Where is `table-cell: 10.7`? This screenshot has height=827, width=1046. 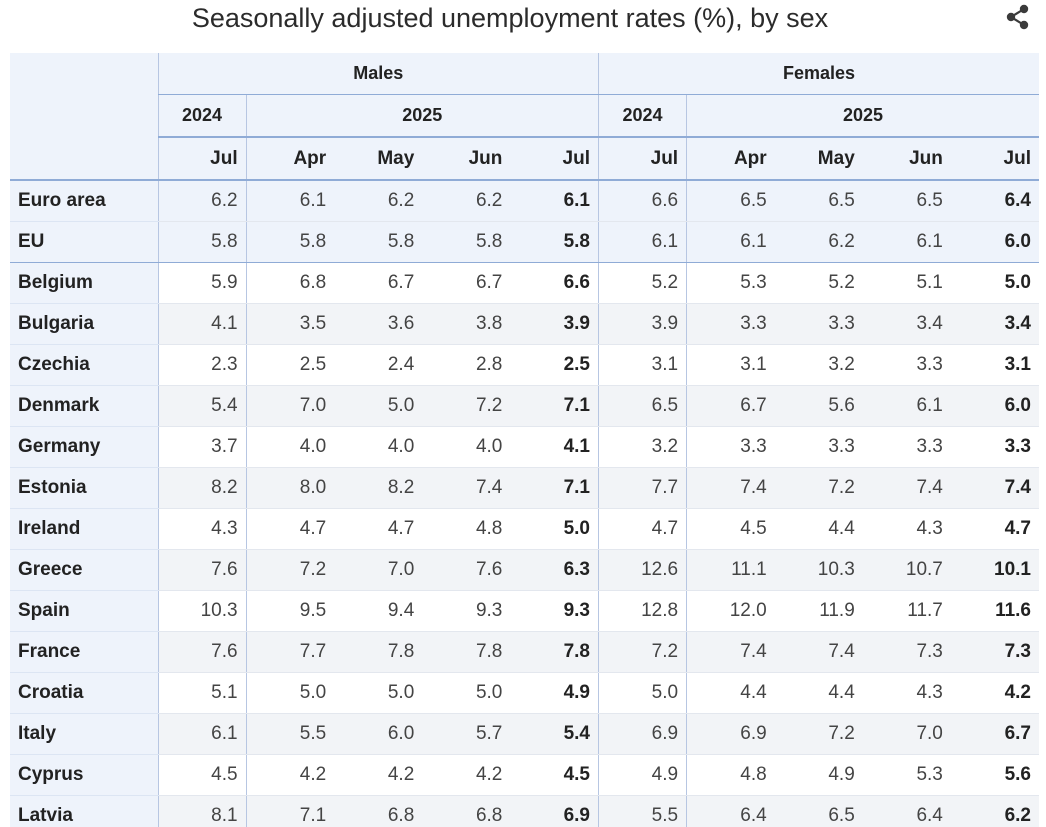 table-cell: 10.7 is located at coordinates (906, 570).